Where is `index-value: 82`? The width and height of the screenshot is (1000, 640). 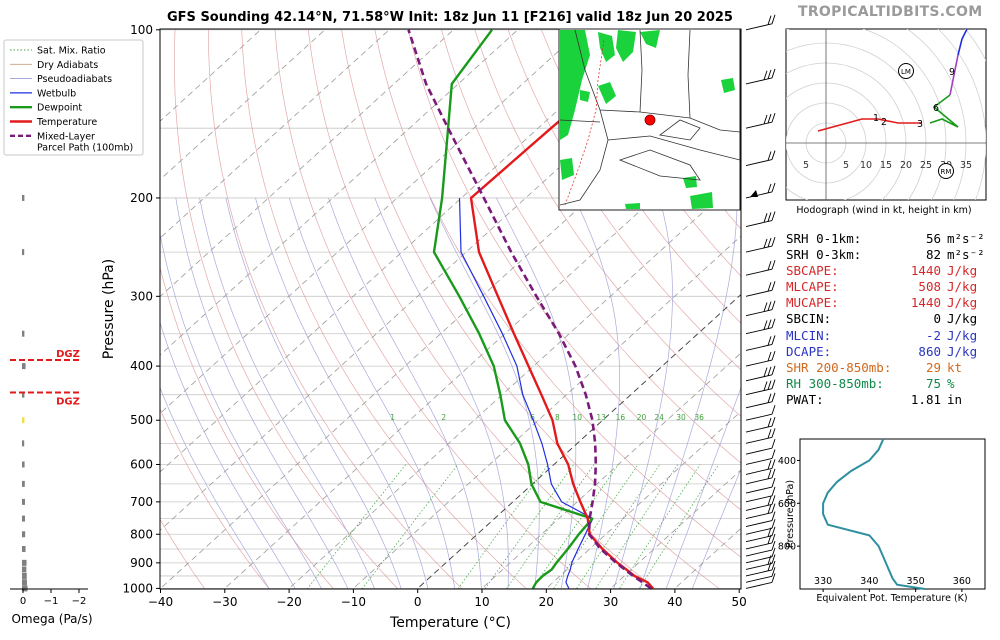 index-value: 82 is located at coordinates (933, 255).